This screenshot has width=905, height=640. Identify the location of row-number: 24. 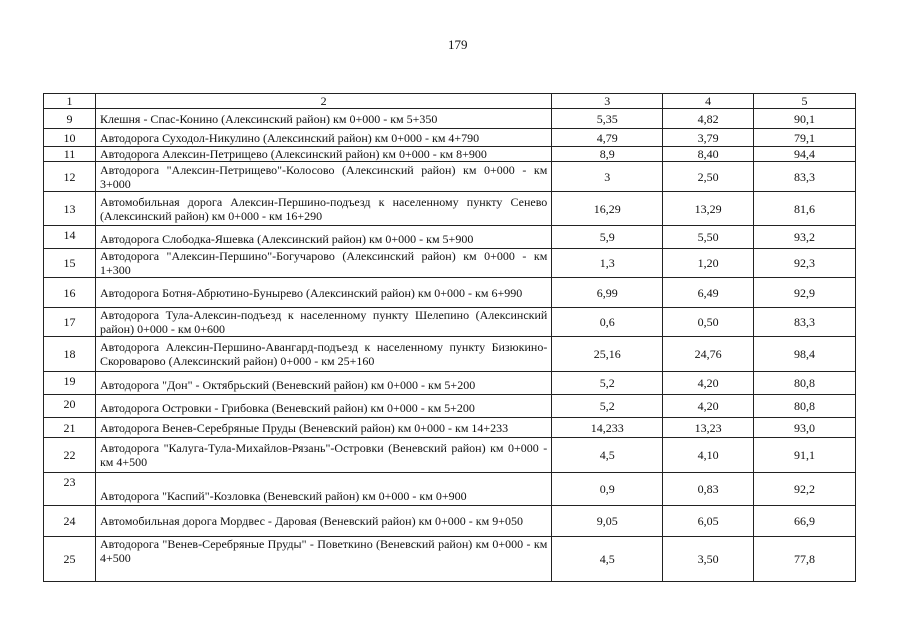
(69, 521).